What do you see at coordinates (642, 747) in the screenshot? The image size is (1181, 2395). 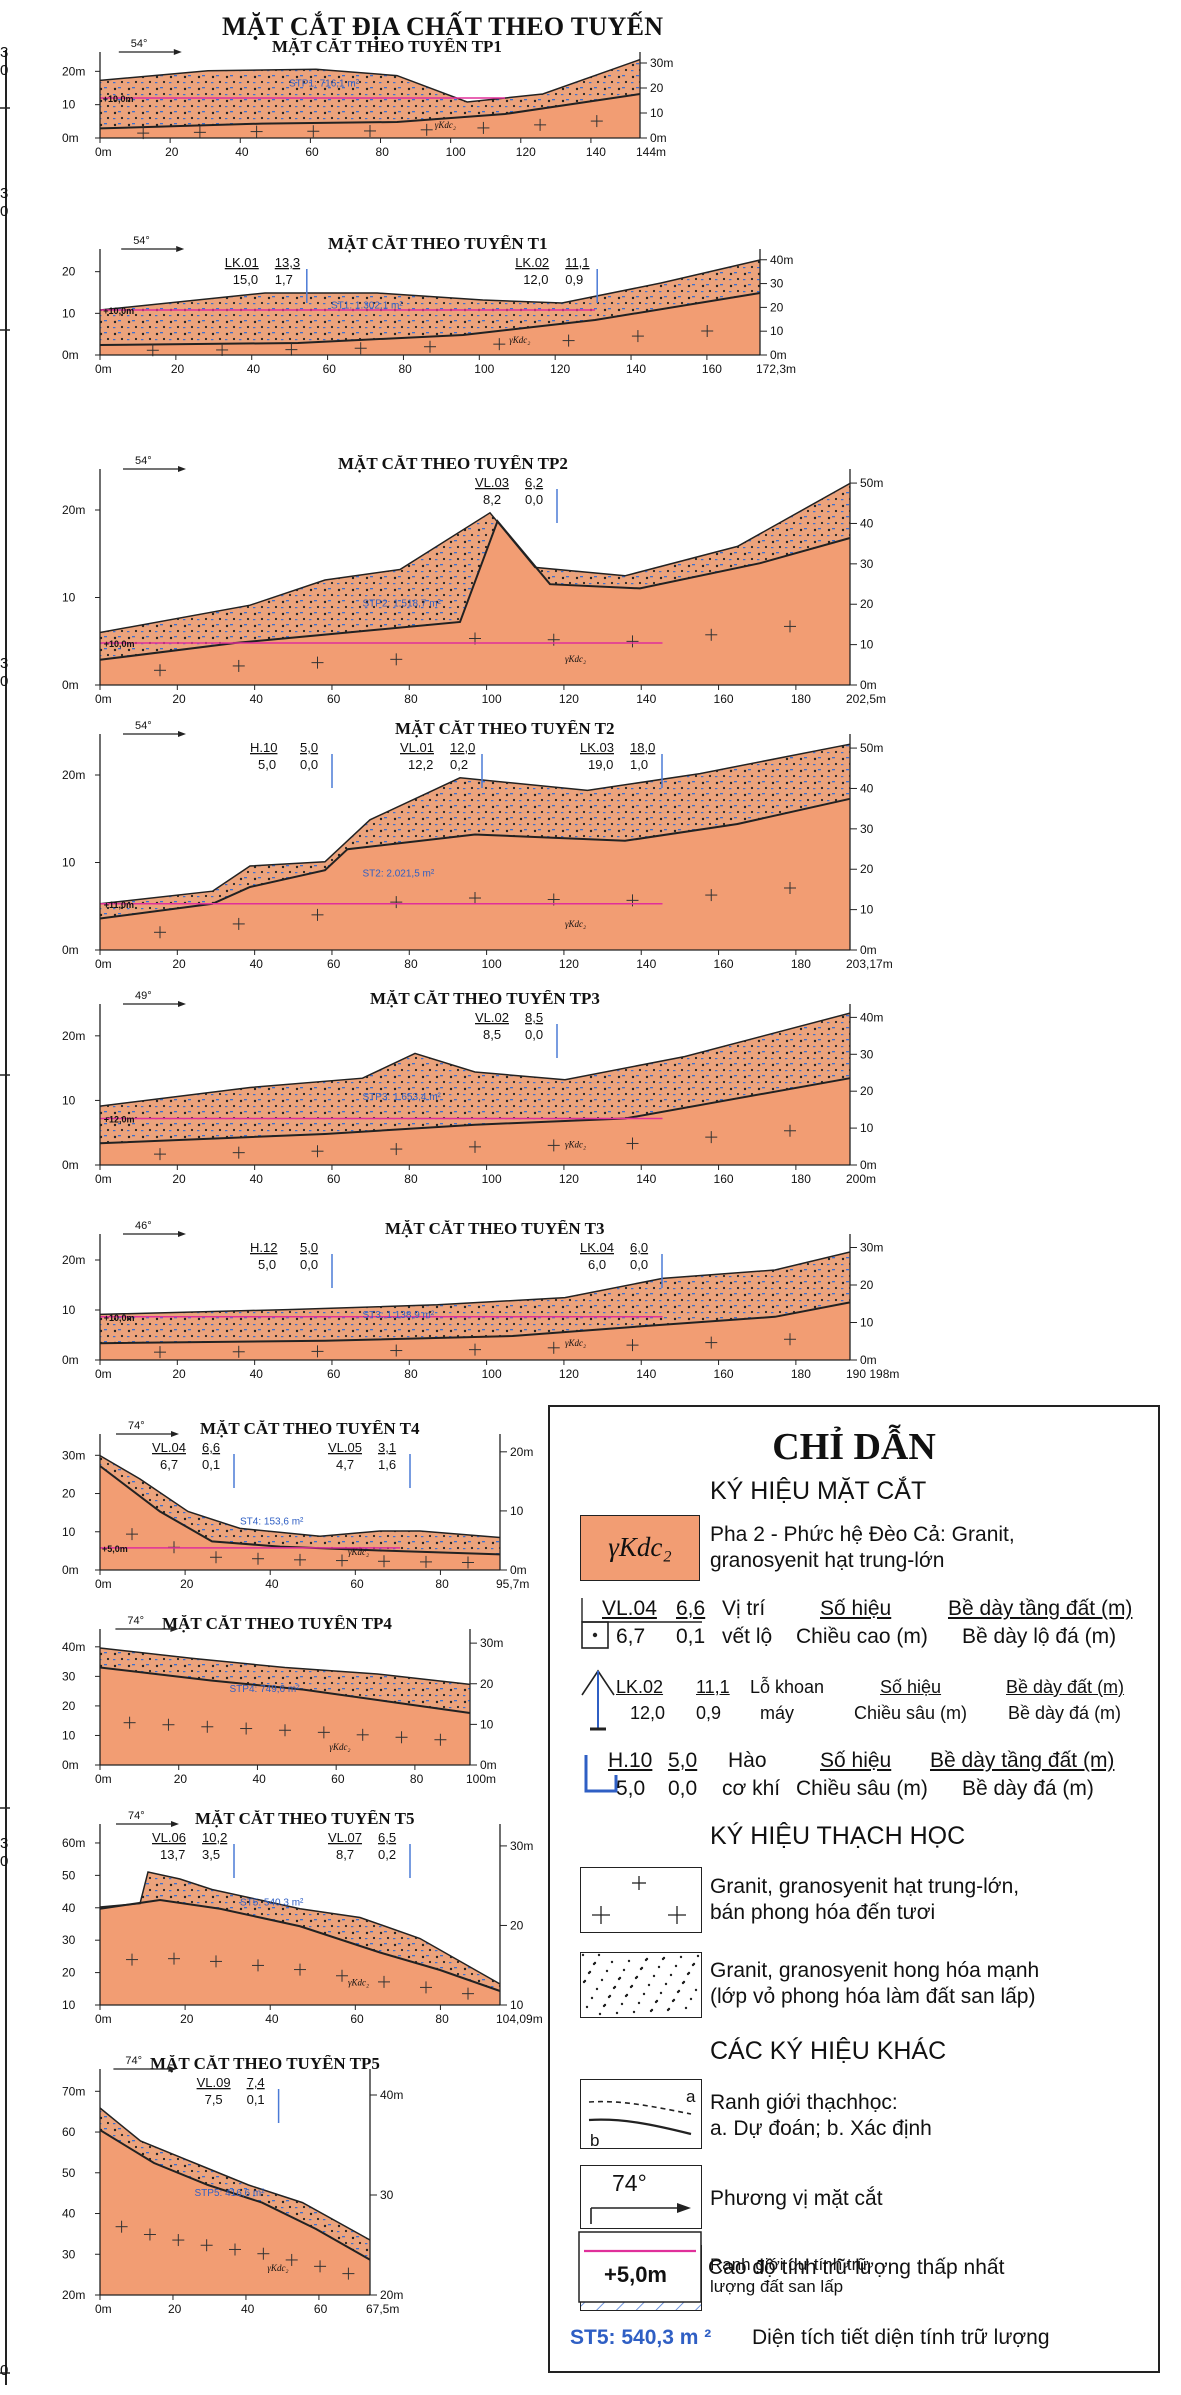 I see `annotation-value-a: 18,0` at bounding box center [642, 747].